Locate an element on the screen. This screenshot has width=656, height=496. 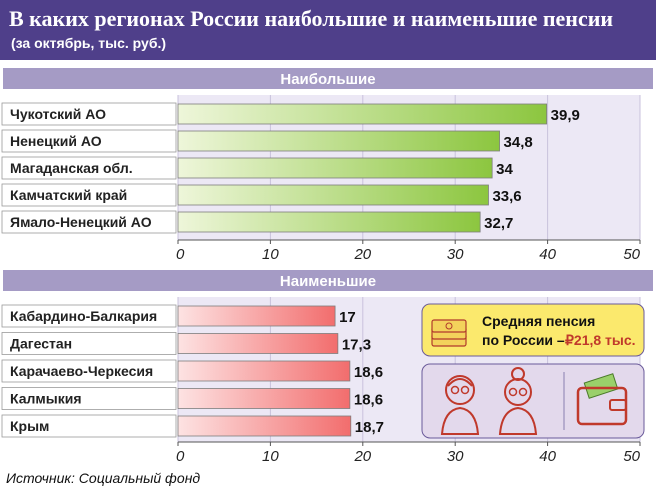
panel2-value-label: 17,3 is located at coordinates (356, 345).